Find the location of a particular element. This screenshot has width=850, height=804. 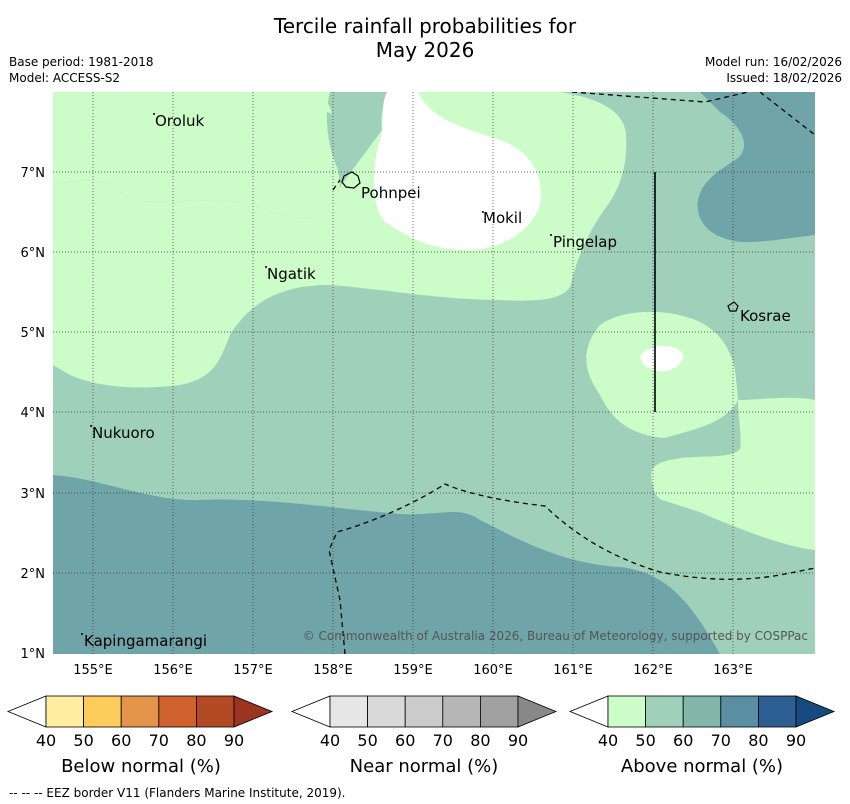

place-pohnpei: Pohnpei is located at coordinates (391, 193).